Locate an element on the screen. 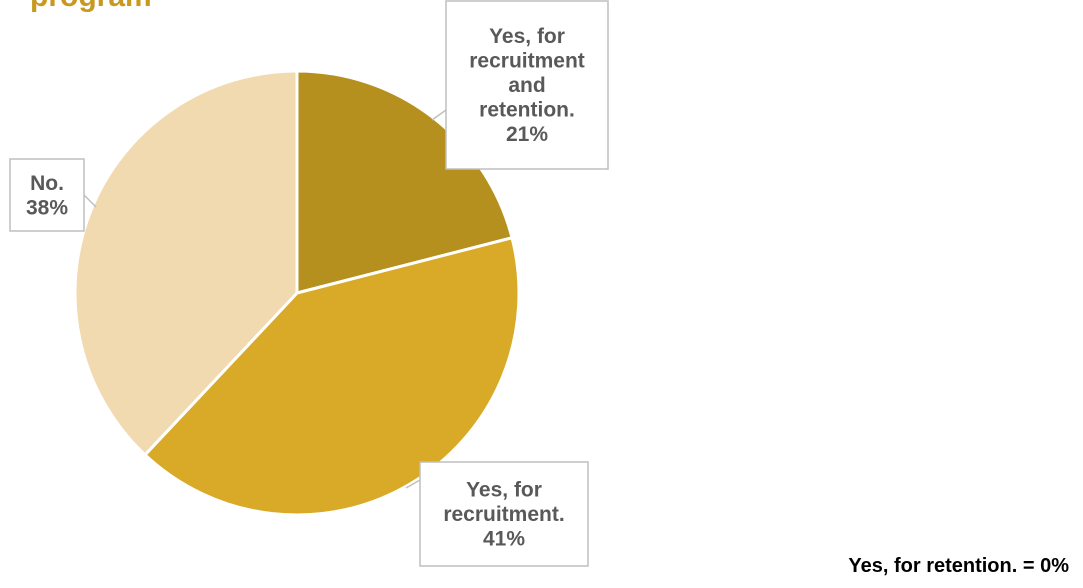  label-line: 21% is located at coordinates (527, 134).